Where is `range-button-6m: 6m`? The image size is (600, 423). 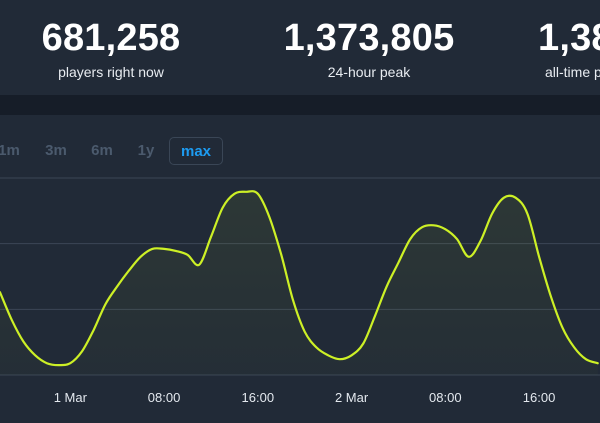
range-button-6m: 6m is located at coordinates (102, 150).